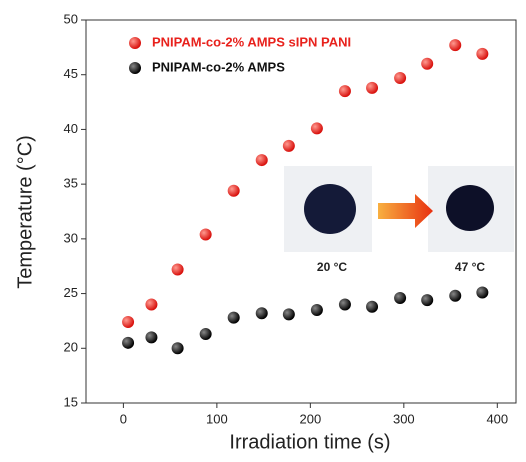 This screenshot has height=462, width=526. Describe the element at coordinates (71, 347) in the screenshot. I see `y-tick-label: 20` at that location.